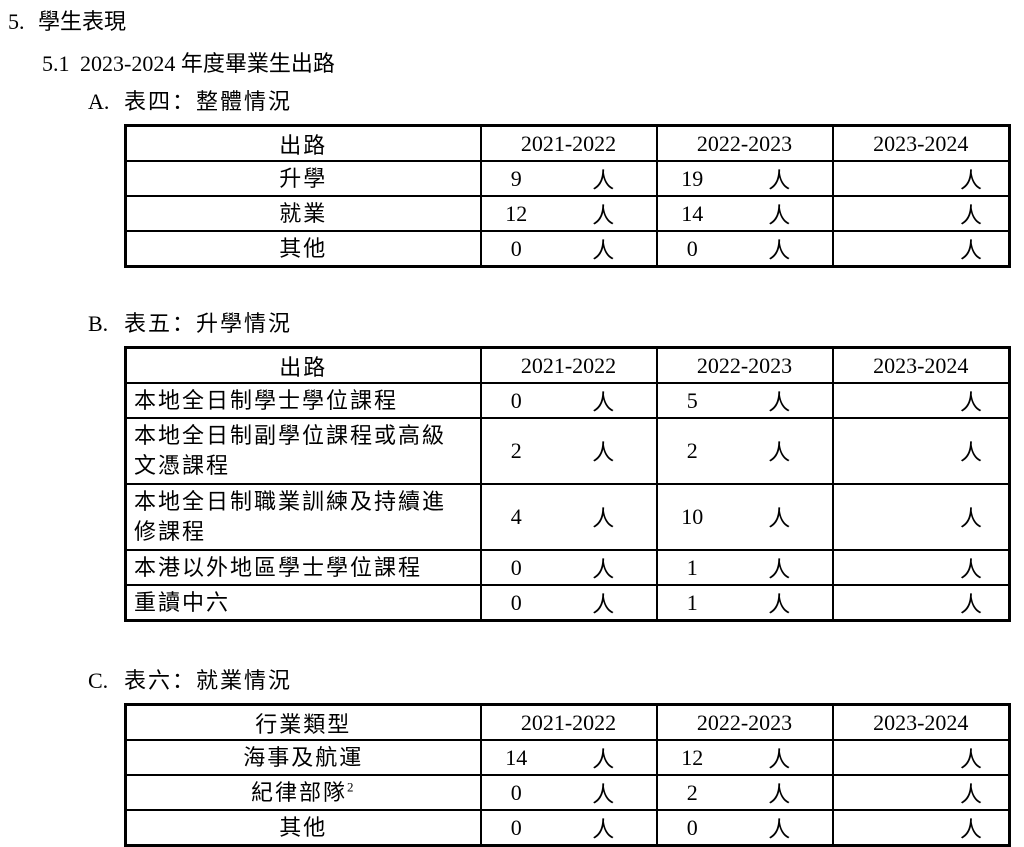 The image size is (1024, 847). I want to click on table-row: 海事及航運 14 人 12 人 人, so click(567, 757).